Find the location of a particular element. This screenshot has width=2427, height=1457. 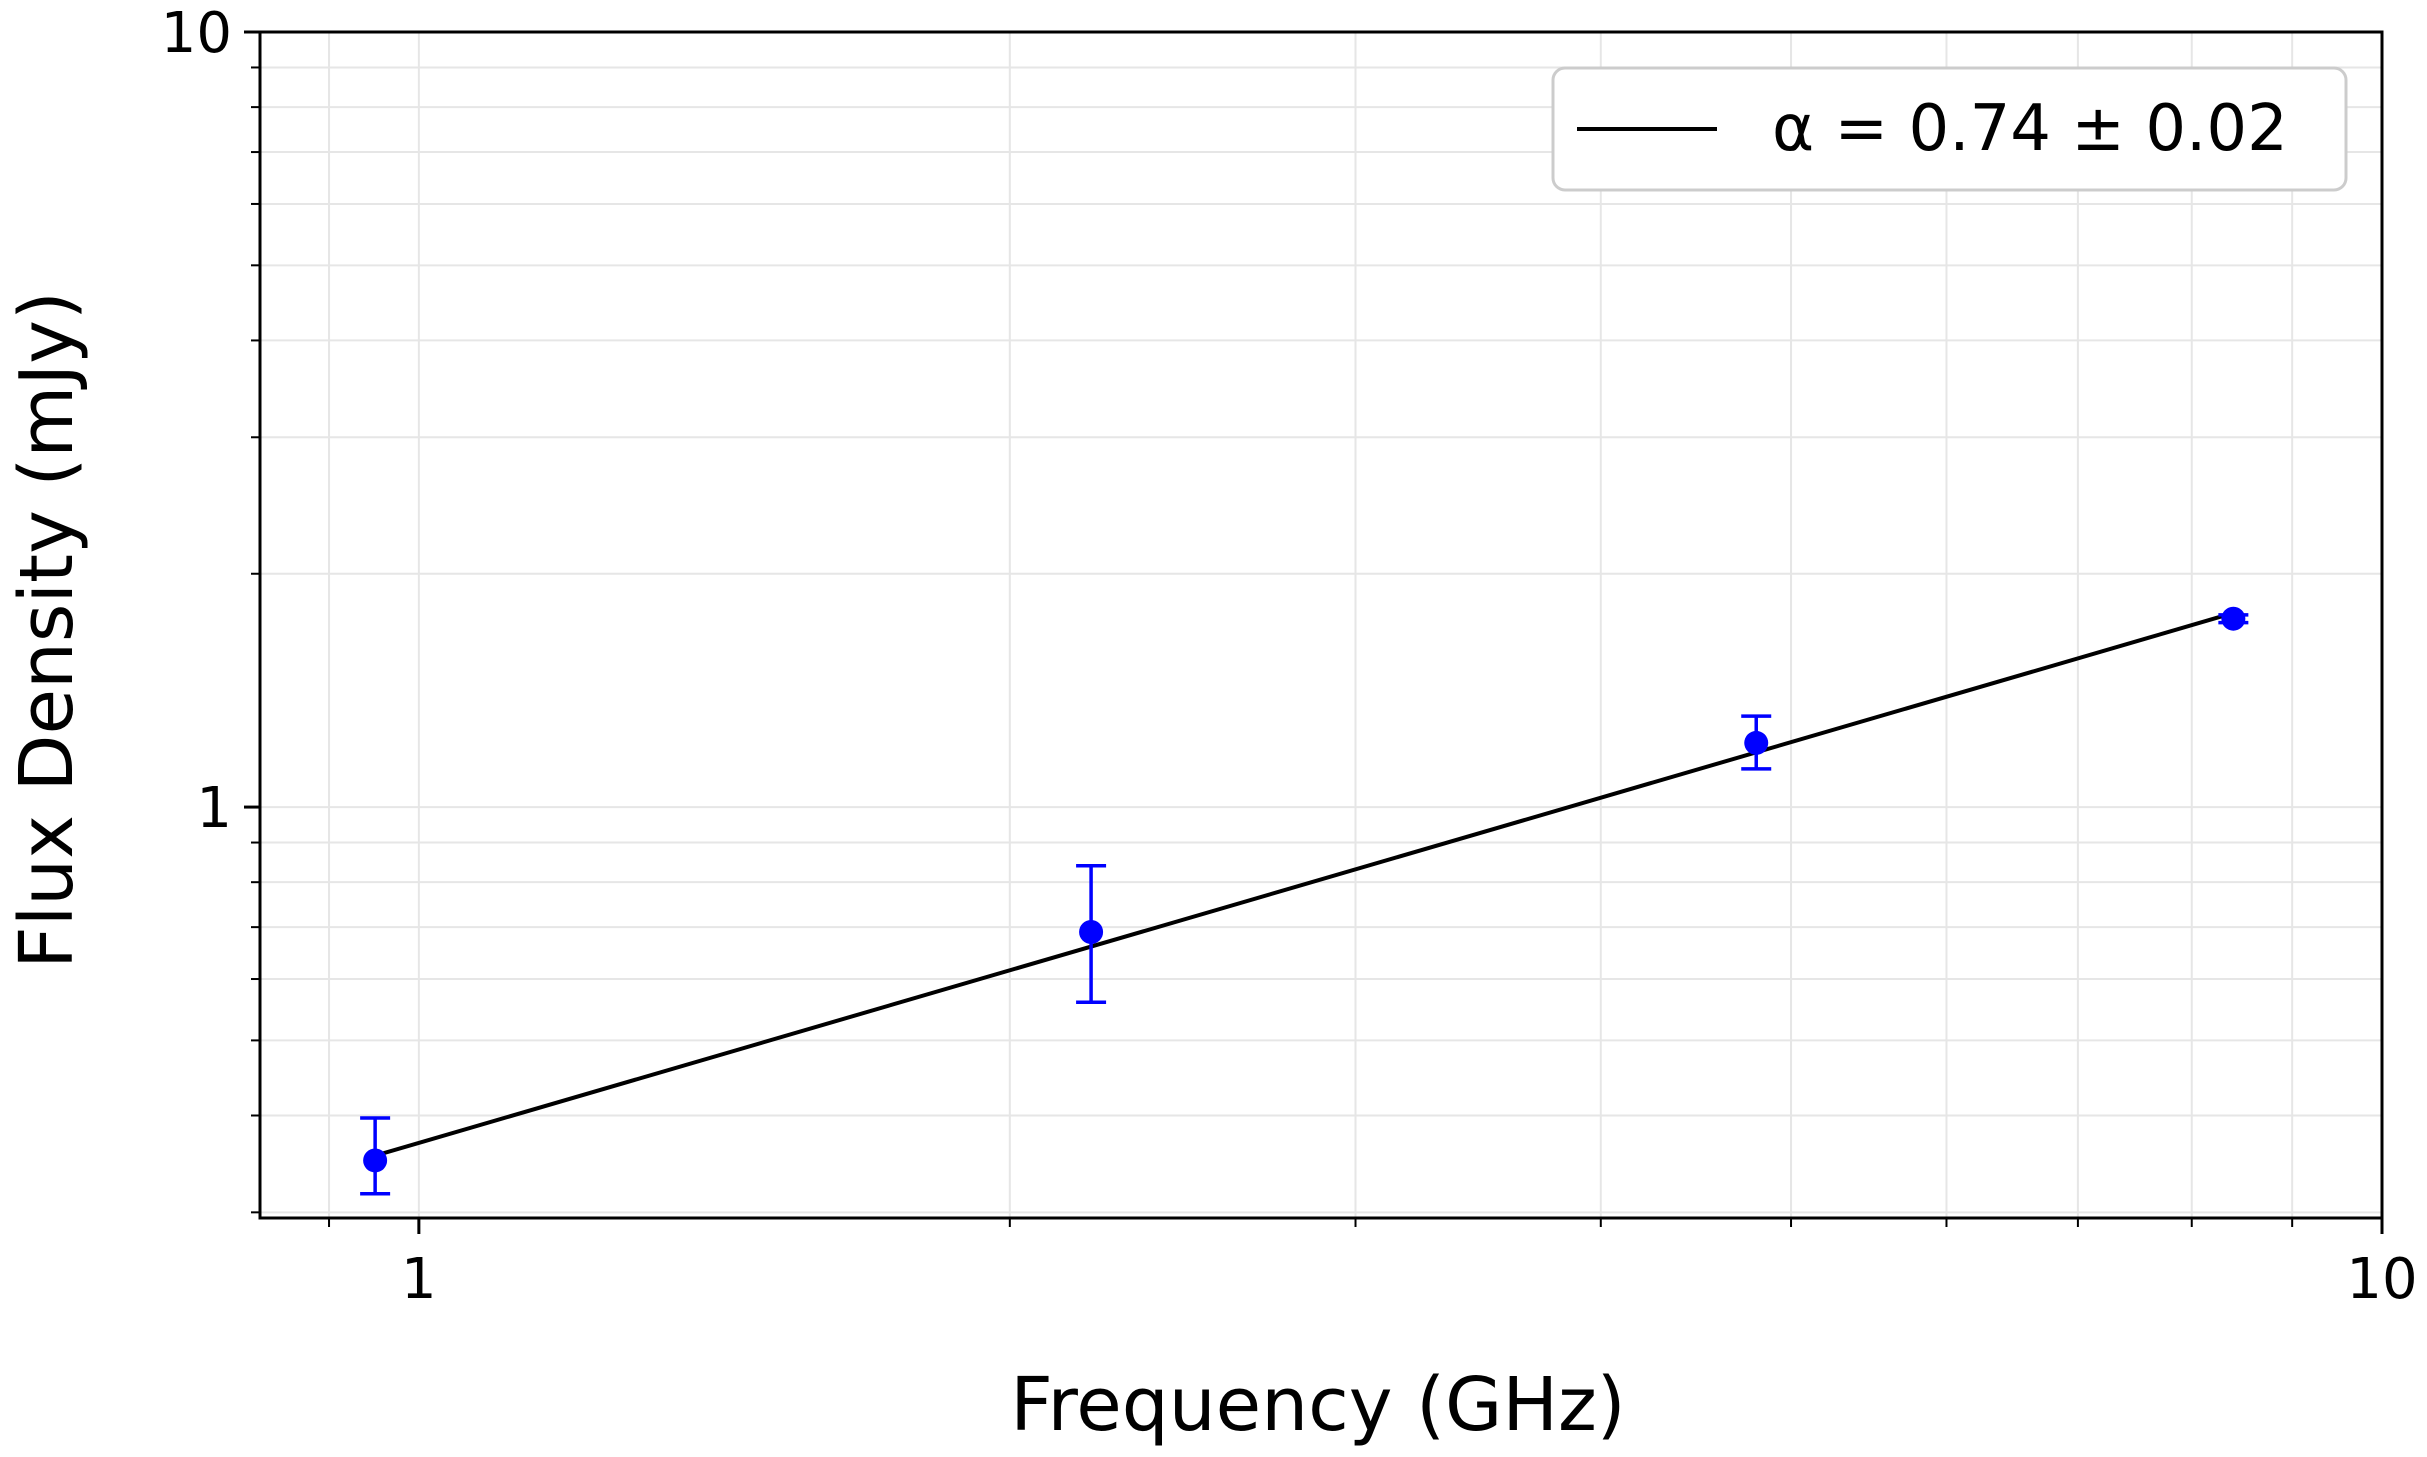

x-tick-label: 10 is located at coordinates (2381, 1279).